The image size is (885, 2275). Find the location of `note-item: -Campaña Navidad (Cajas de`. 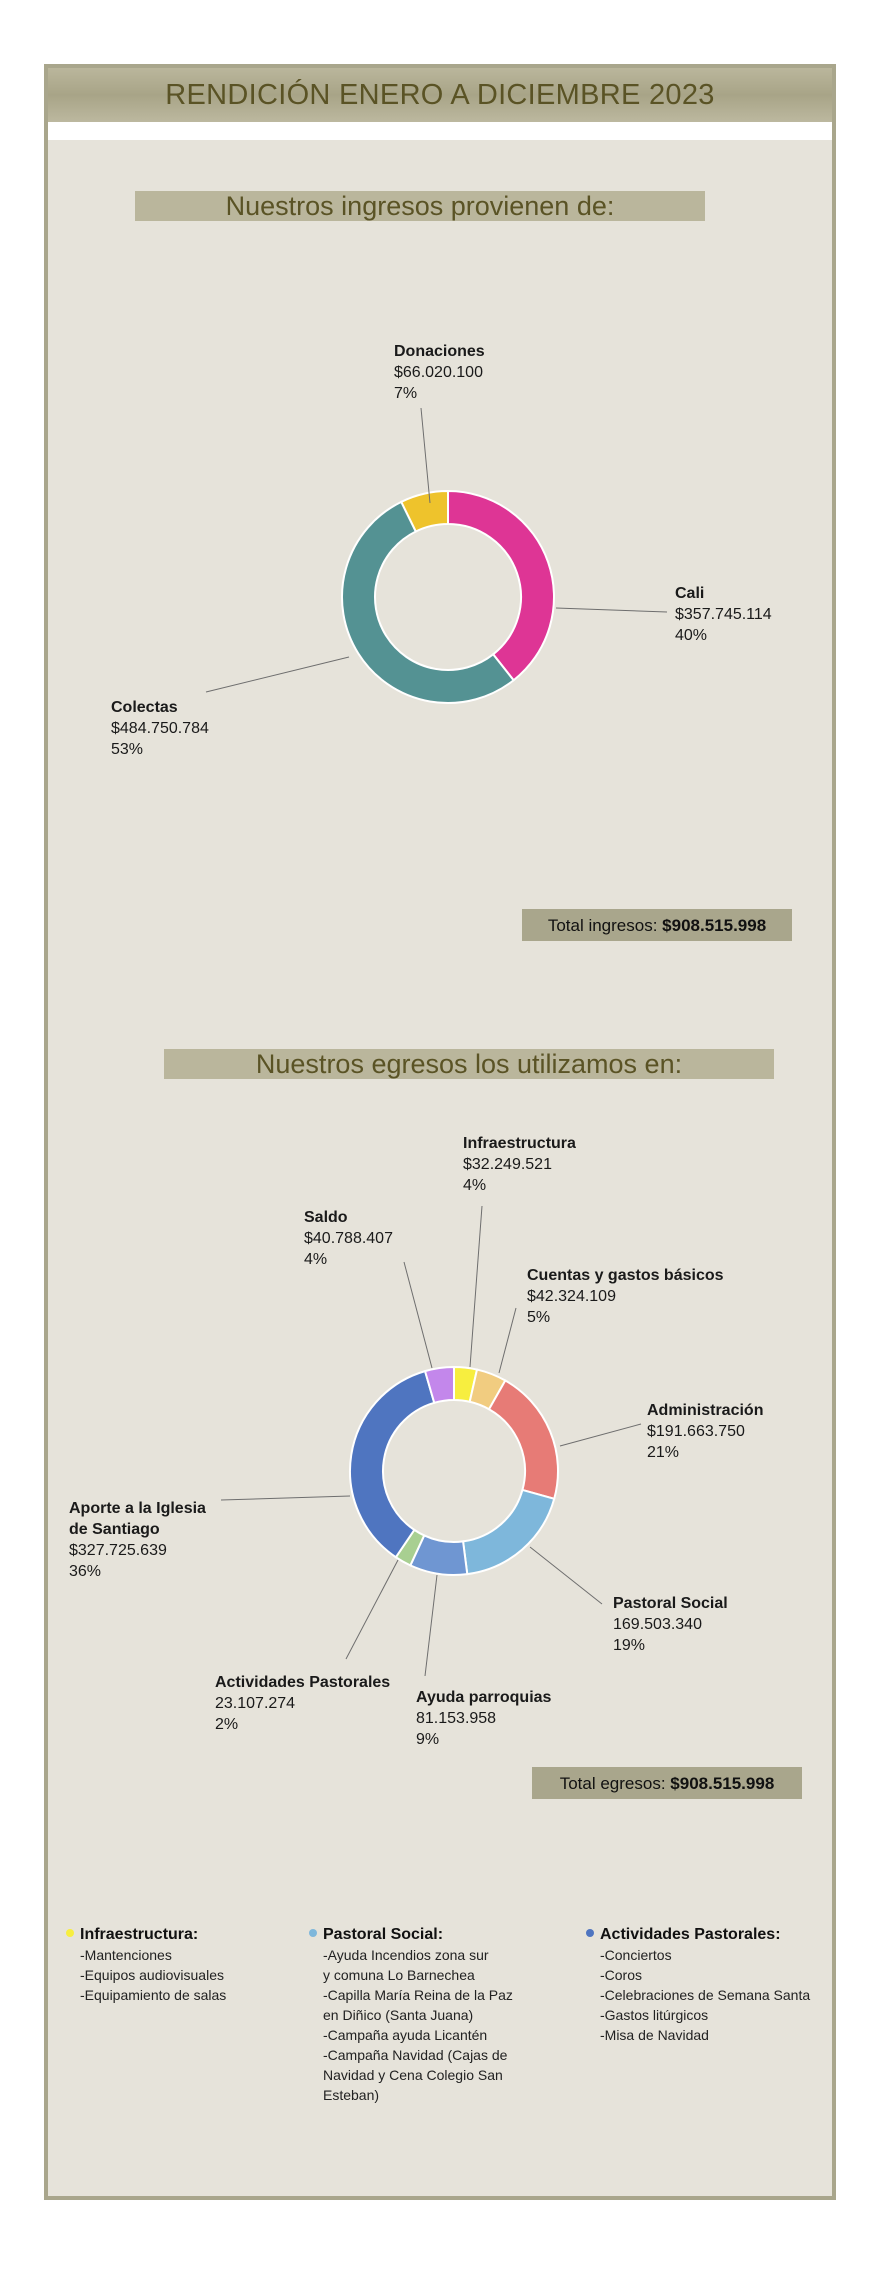

note-item: -Campaña Navidad (Cajas de is located at coordinates (415, 2055).